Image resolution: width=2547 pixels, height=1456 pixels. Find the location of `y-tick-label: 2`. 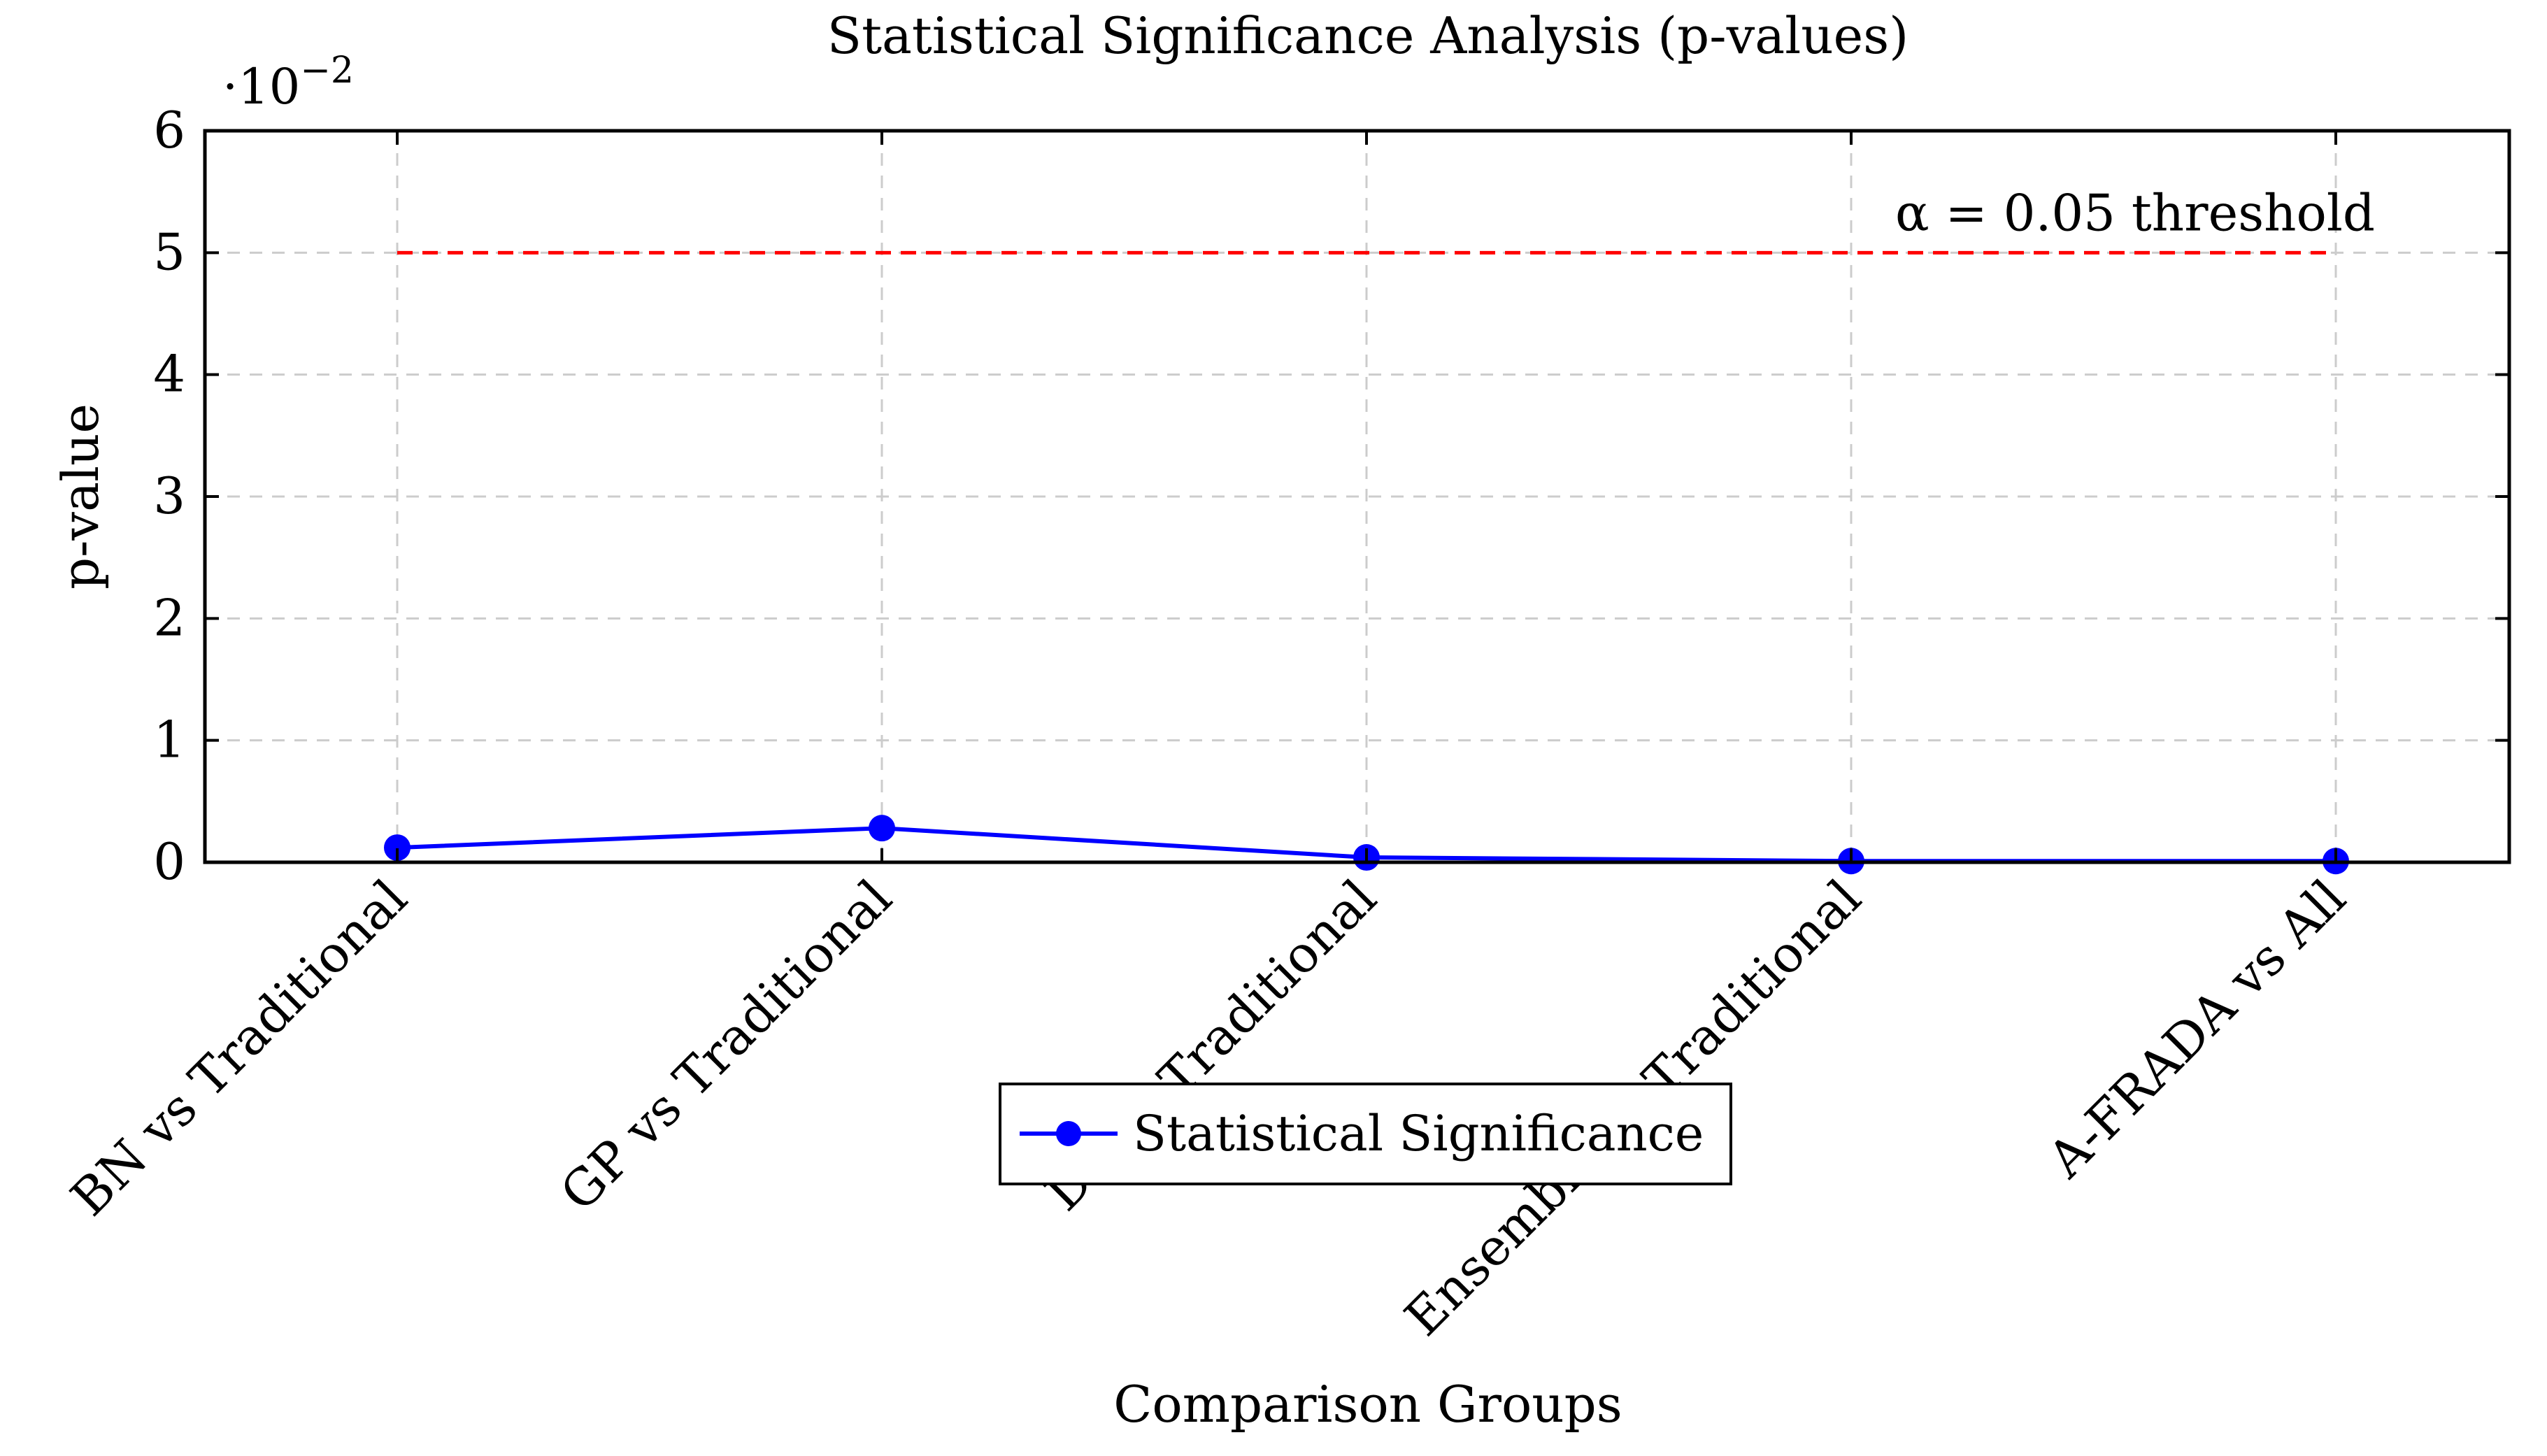

y-tick-label: 2 is located at coordinates (169, 617).